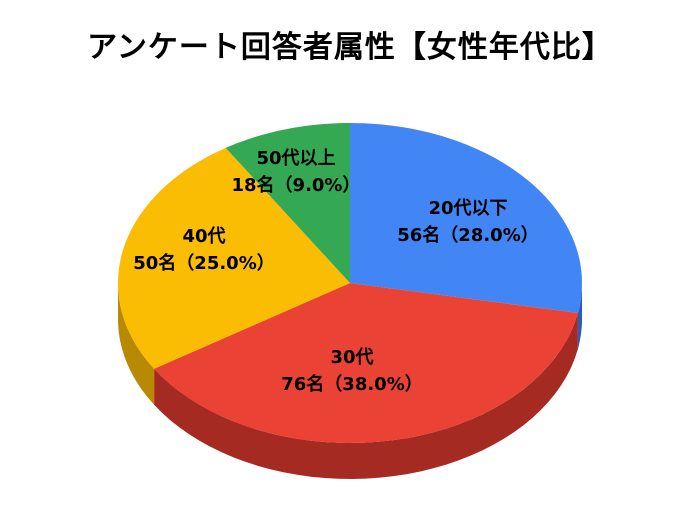  What do you see at coordinates (295, 158) in the screenshot?
I see `slice-label-slice-4: 50代以上` at bounding box center [295, 158].